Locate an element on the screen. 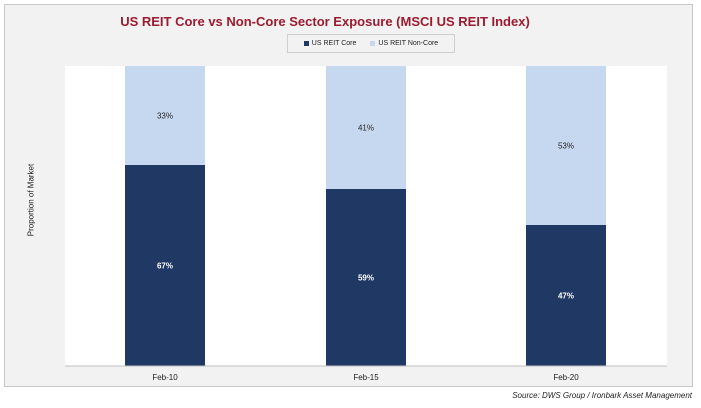 This screenshot has height=408, width=701. data-label-non-core-feb-20: 53% is located at coordinates (566, 146).